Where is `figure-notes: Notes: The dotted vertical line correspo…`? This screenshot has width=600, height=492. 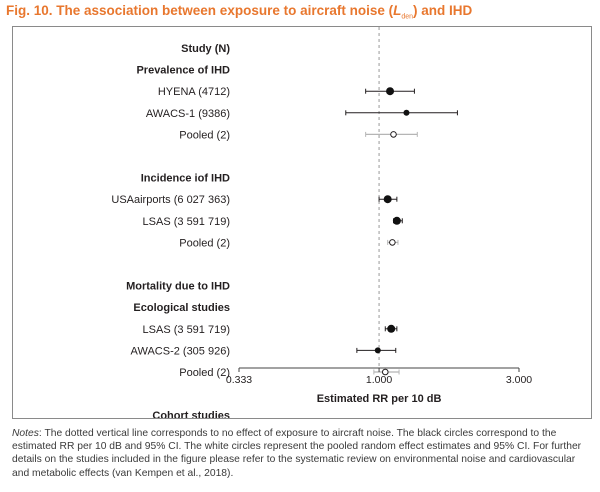 figure-notes: Notes: The dotted vertical line correspo… is located at coordinates (302, 453).